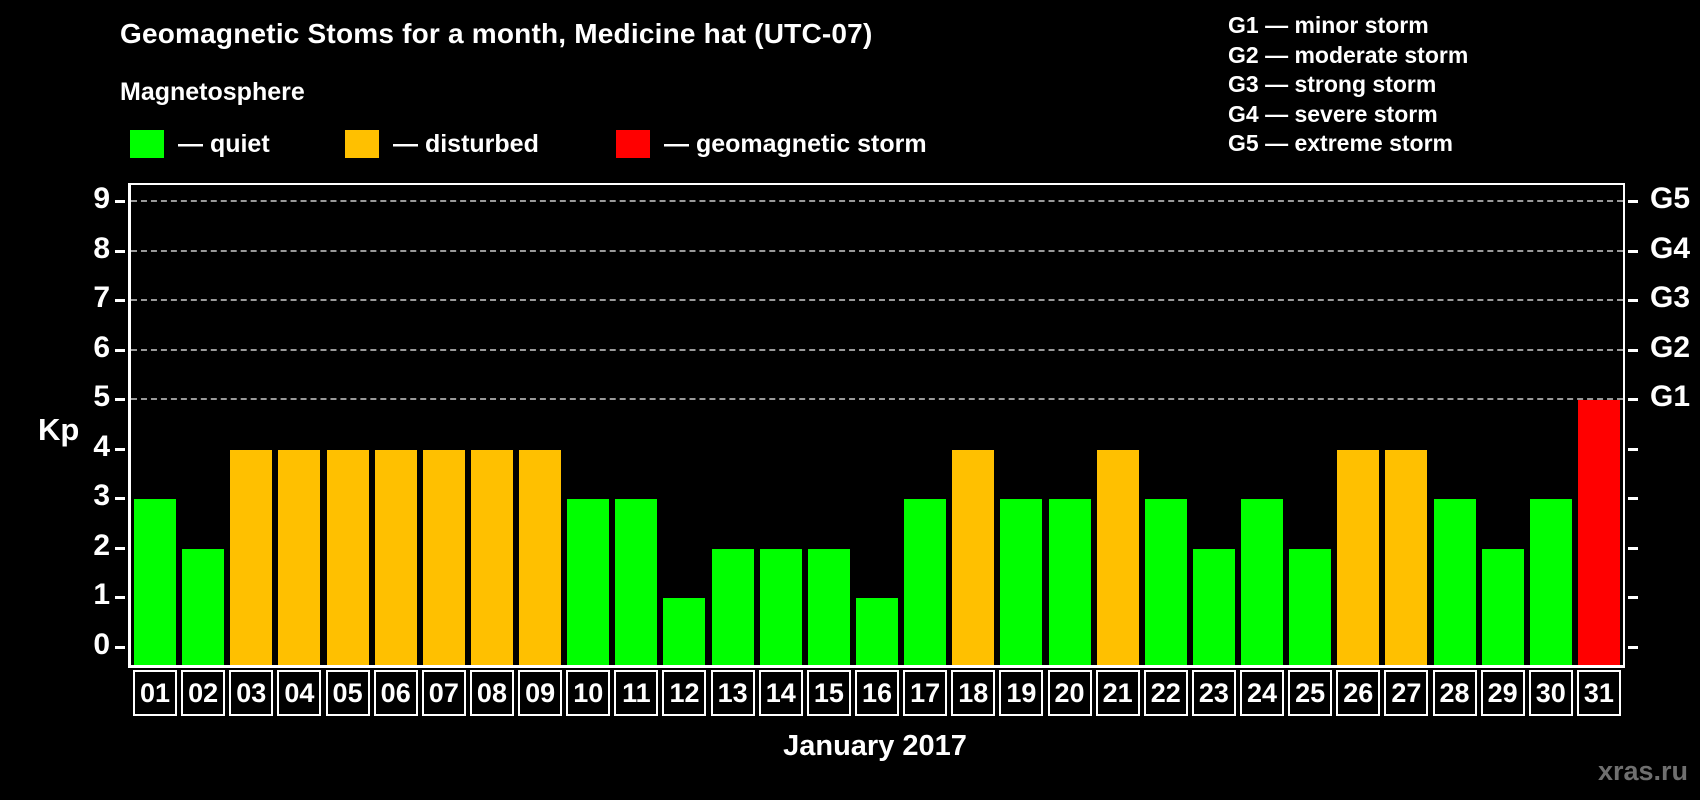  Describe the element at coordinates (877, 349) in the screenshot. I see `gridline-kp6` at that location.